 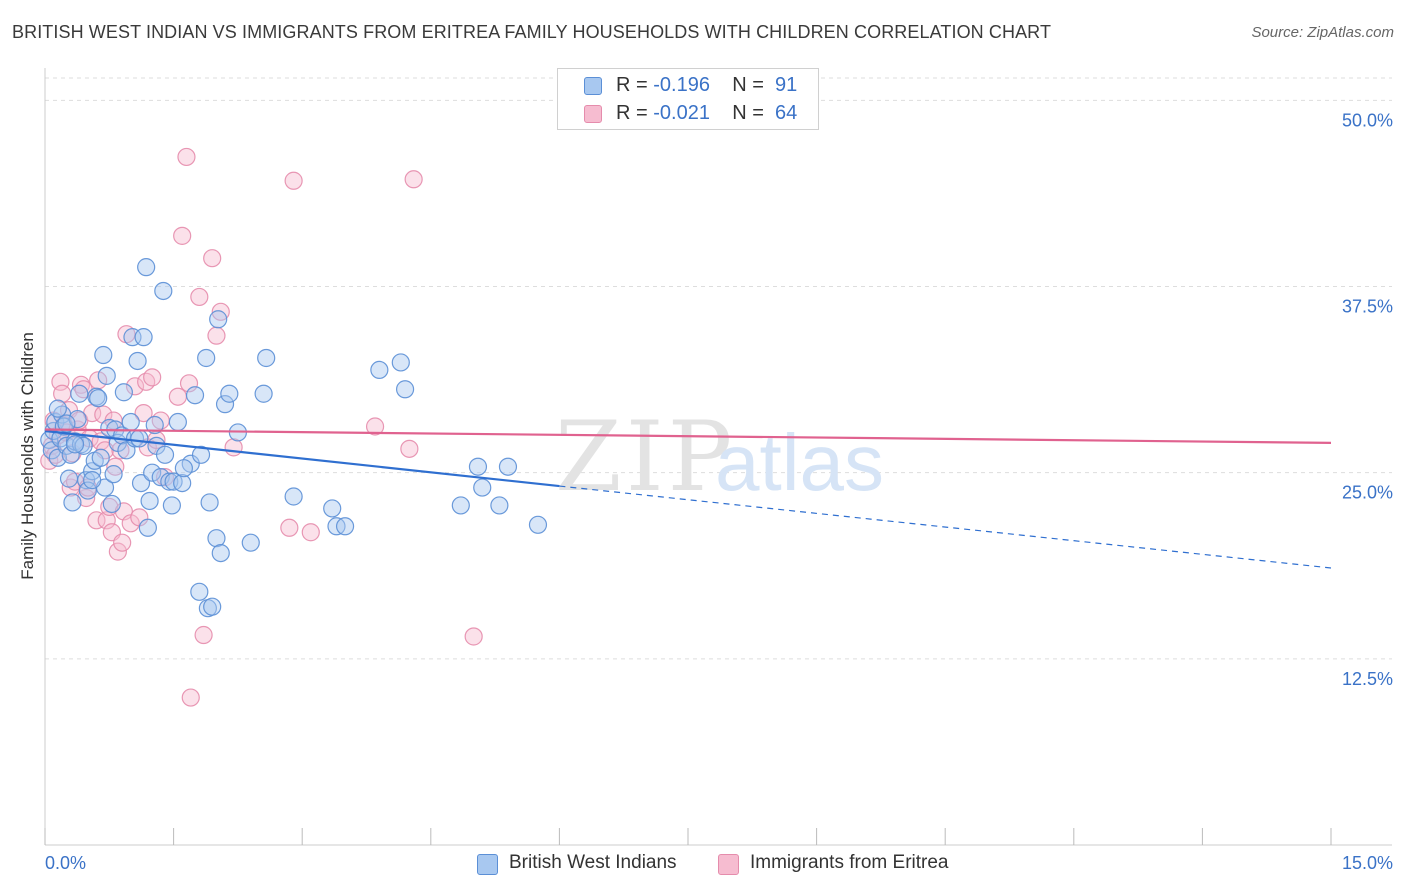 What do you see at coordinates (786, 85) in the screenshot?
I see `n-value: 91` at bounding box center [786, 85].